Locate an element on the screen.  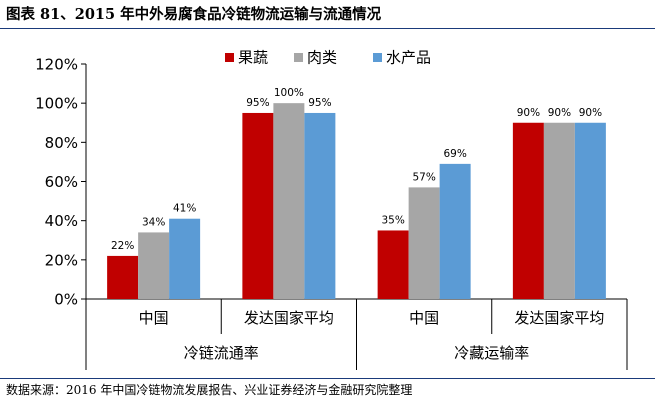
source-rule is located at coordinates (327, 378).